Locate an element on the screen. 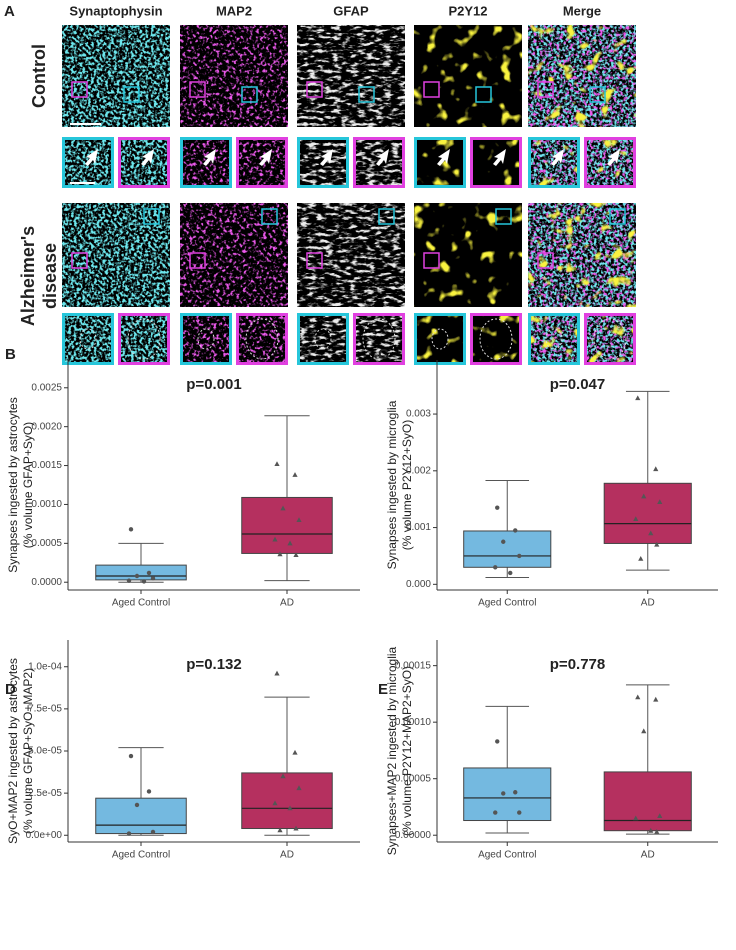  y-tick-label: 0.00005 is located at coordinates (413, 778).